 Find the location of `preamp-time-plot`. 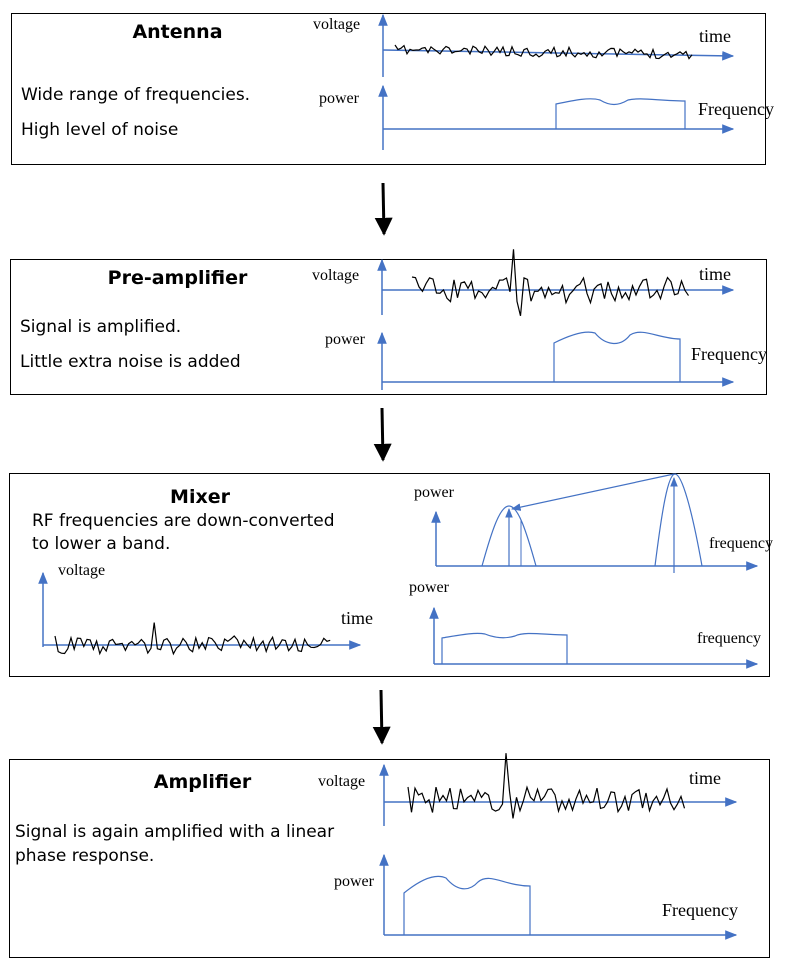

preamp-time-plot is located at coordinates (556, 282).